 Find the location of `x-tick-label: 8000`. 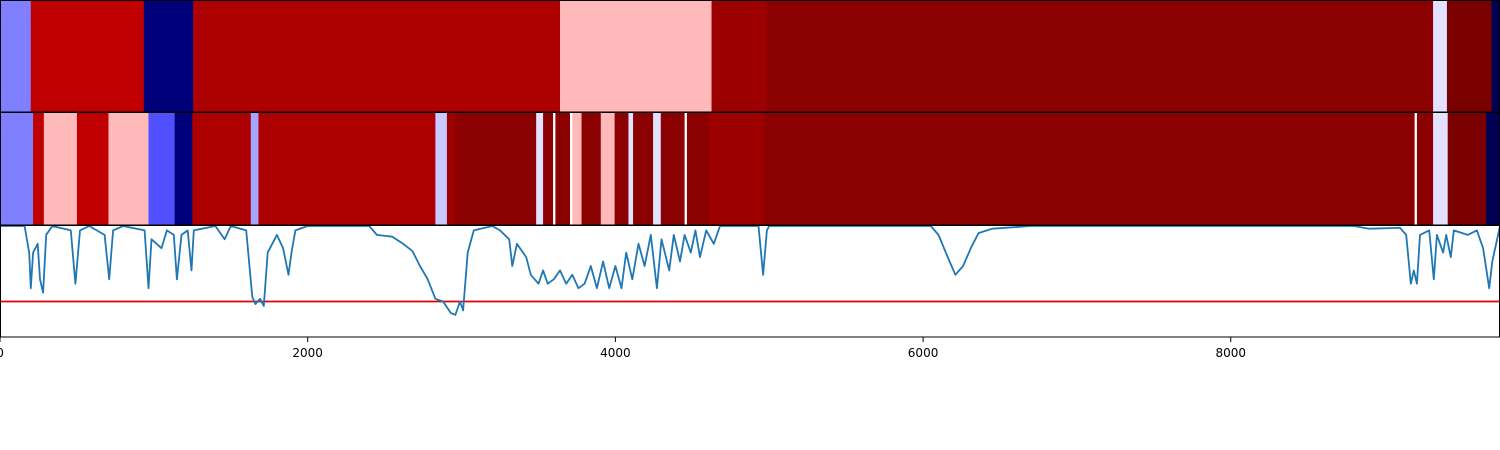

x-tick-label: 8000 is located at coordinates (1230, 353).